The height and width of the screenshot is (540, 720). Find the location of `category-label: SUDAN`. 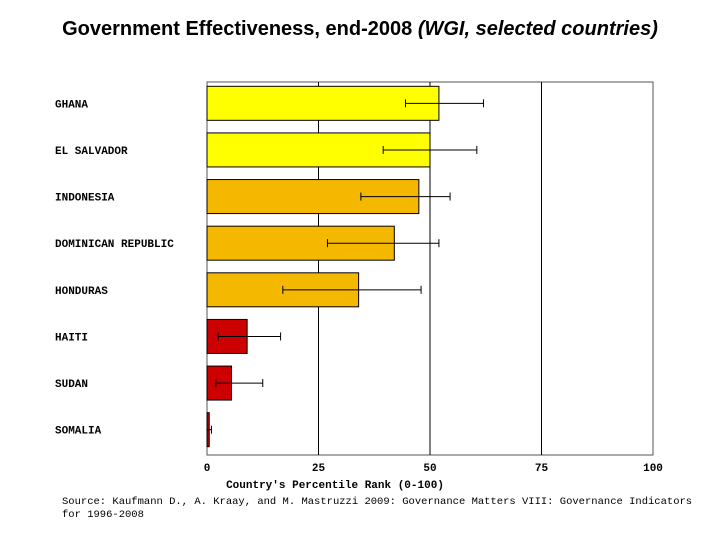

category-label: SUDAN is located at coordinates (71, 385).